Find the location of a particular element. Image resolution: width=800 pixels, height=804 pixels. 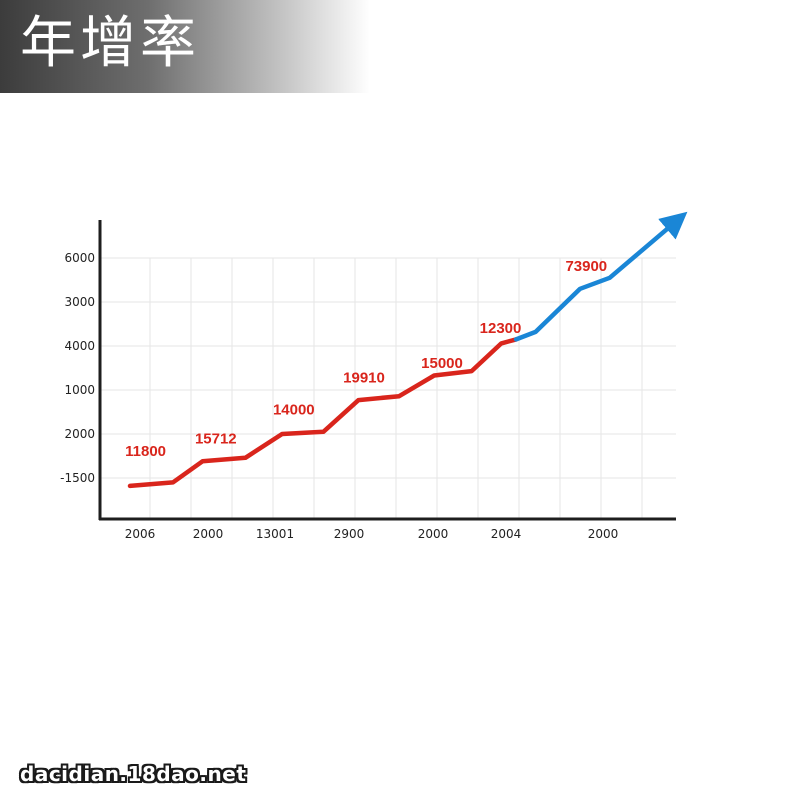

data-label: 12300 is located at coordinates (501, 328).